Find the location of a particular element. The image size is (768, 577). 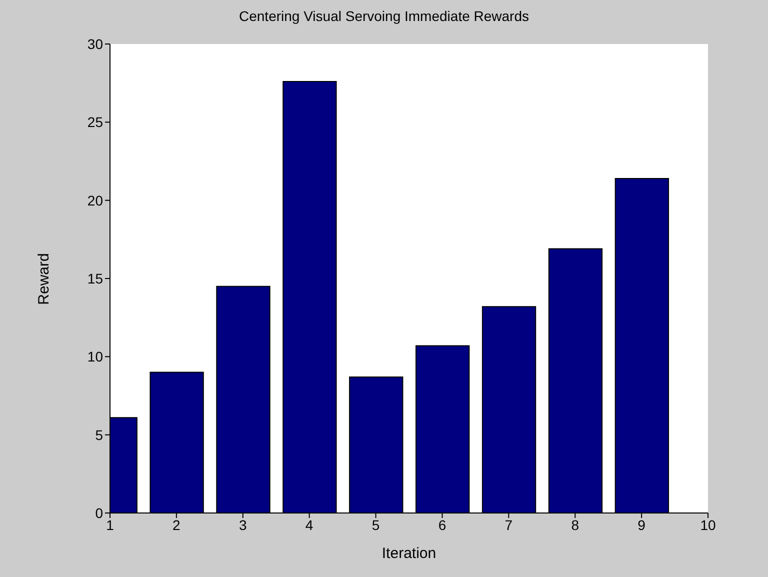

x-axis-title: Iteration is located at coordinates (409, 553).